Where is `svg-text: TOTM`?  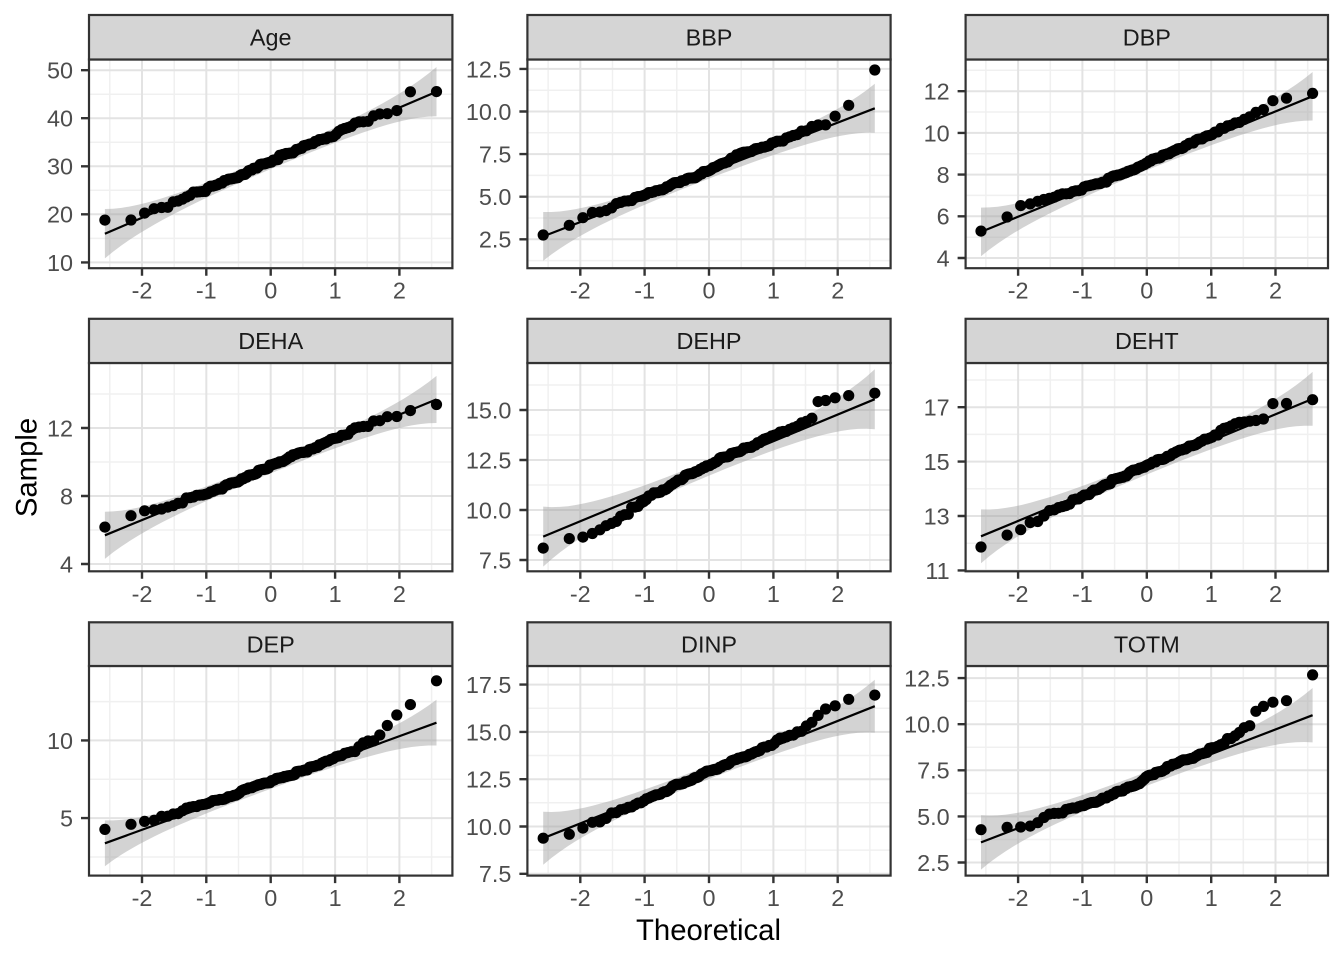 svg-text: TOTM is located at coordinates (1147, 644).